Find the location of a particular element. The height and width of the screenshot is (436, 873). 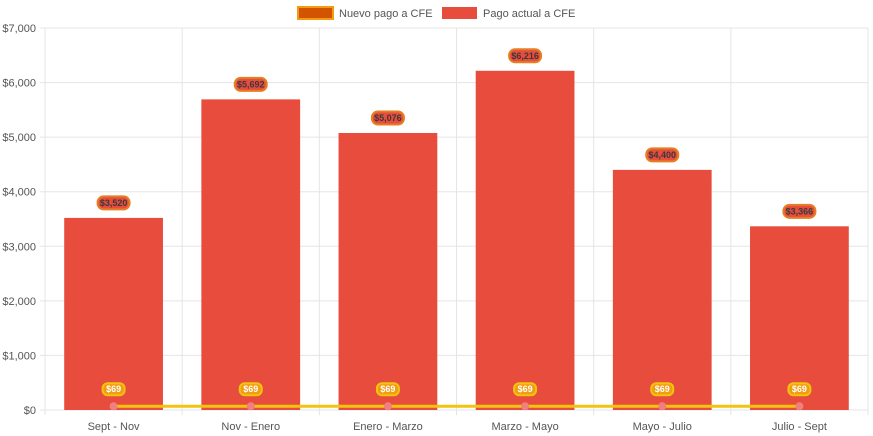

y-tick-label: $3,000 is located at coordinates (19, 247).